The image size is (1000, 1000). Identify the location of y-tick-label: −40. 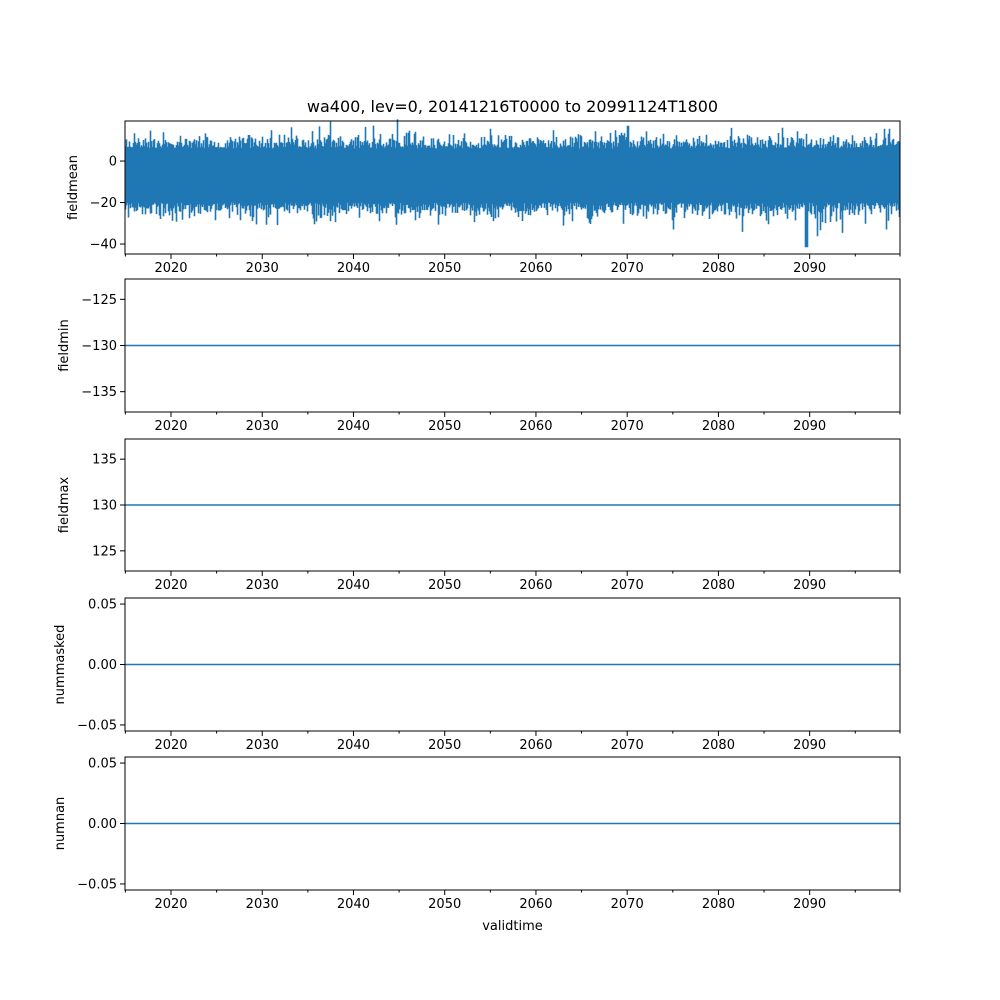
(103, 245).